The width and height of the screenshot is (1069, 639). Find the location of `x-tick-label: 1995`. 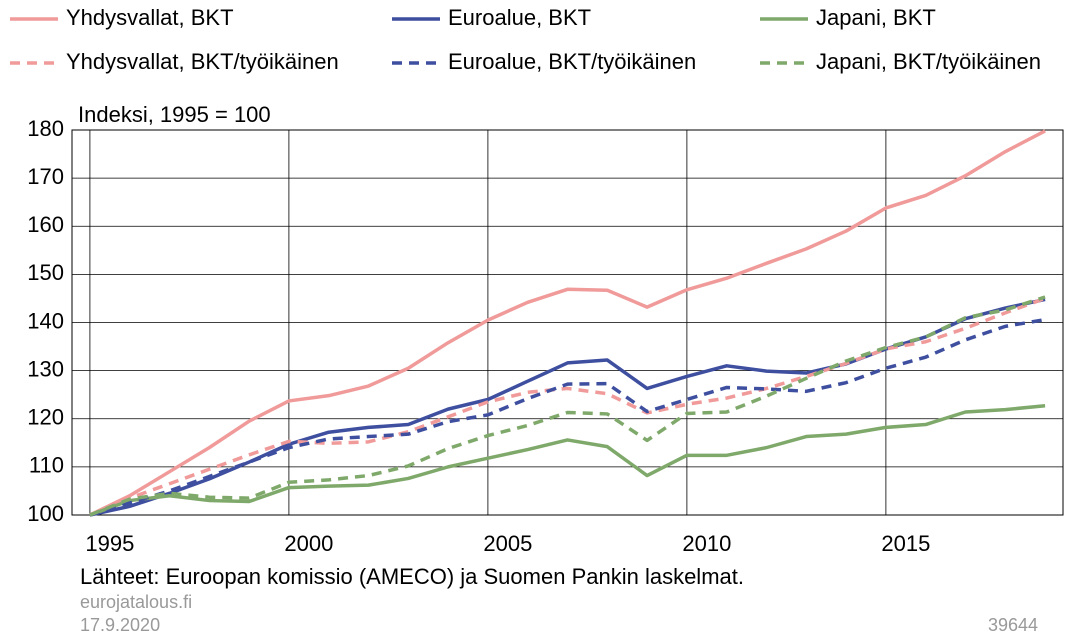

x-tick-label: 1995 is located at coordinates (109, 543).